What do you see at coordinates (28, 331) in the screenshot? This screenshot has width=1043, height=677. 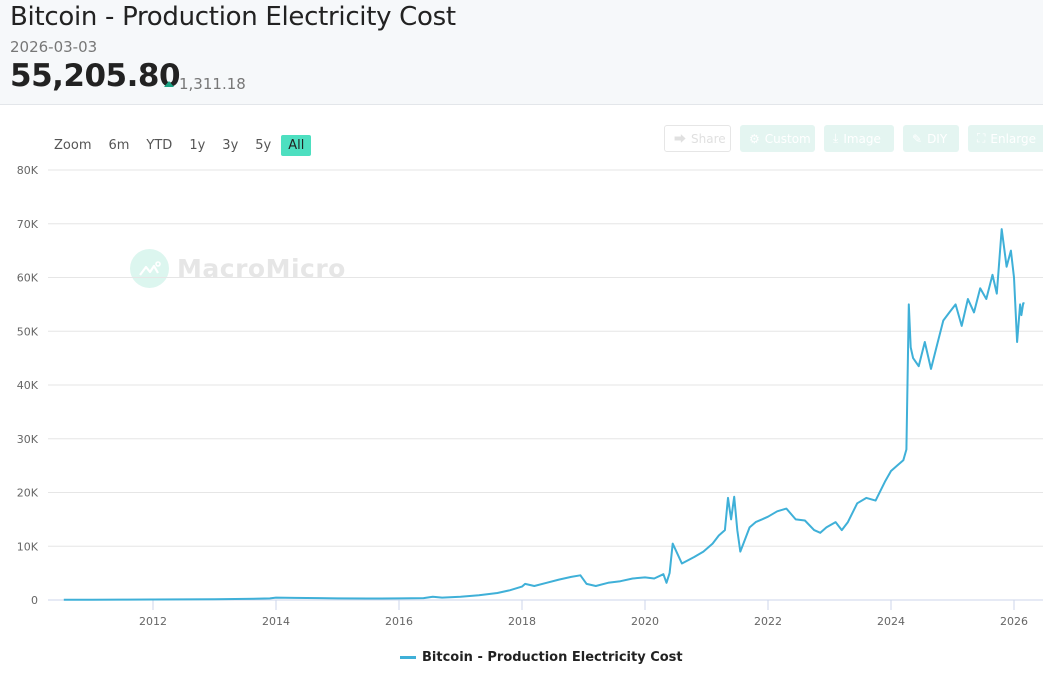 I see `y-tick-label: 50K` at bounding box center [28, 331].